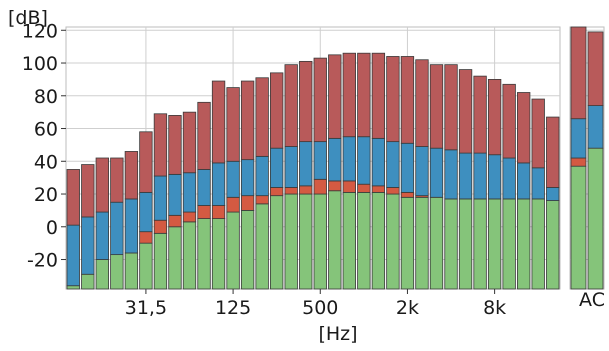  I want to click on summary-orange-segment, so click(578, 162).